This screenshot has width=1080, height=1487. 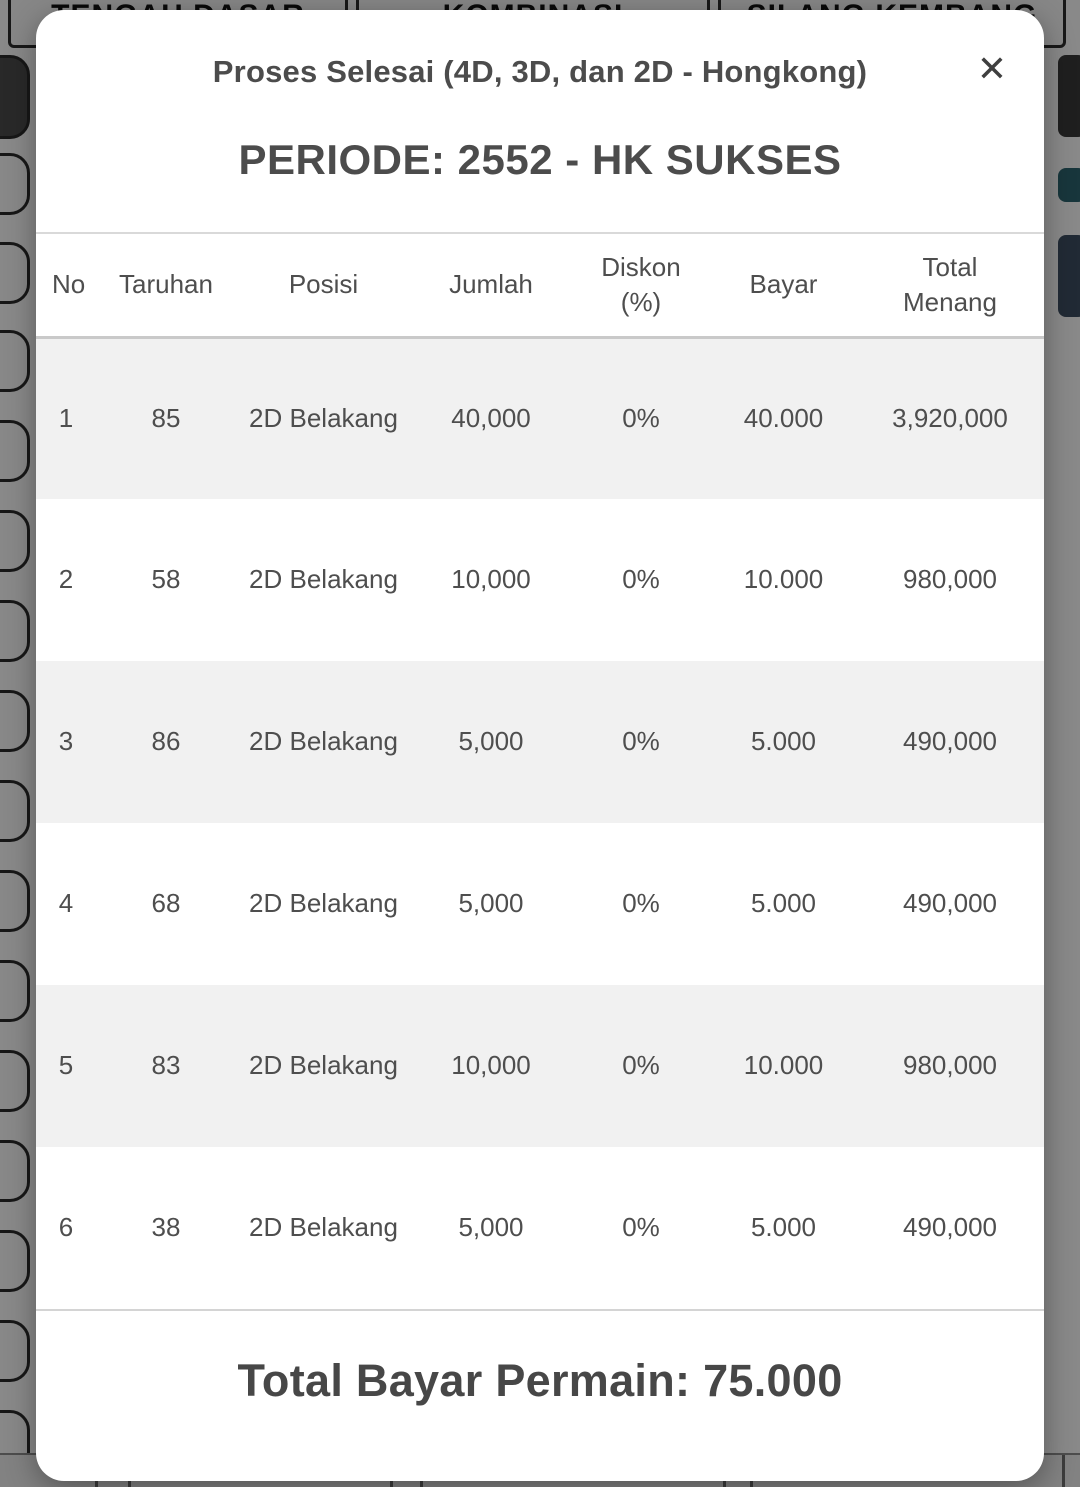 I want to click on total-section: Total Bayar Permain: 75.000, so click(x=540, y=1390).